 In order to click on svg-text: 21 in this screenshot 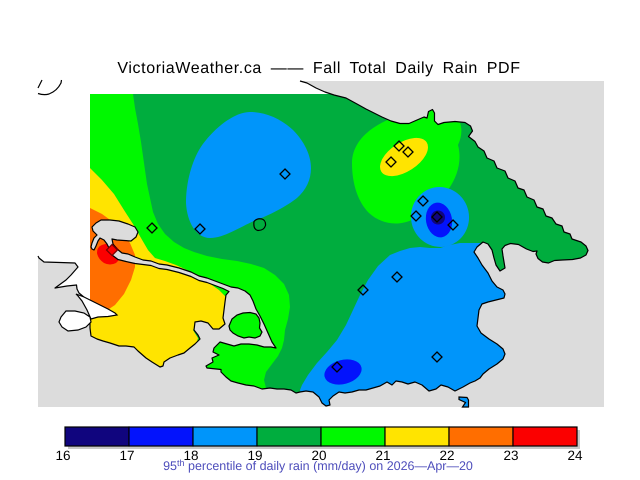, I will do `click(382, 455)`.